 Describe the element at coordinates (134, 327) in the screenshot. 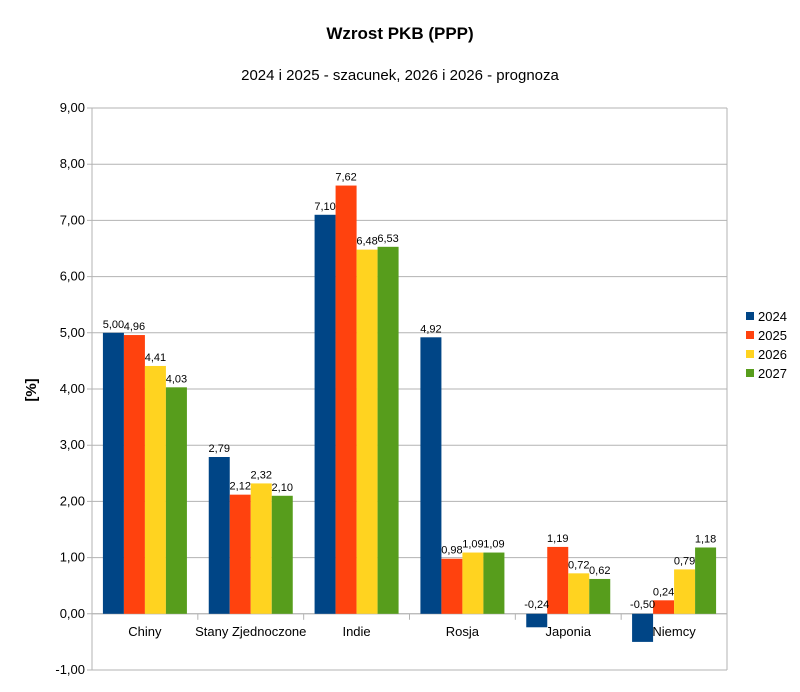

I see `data-label: 4,96` at that location.